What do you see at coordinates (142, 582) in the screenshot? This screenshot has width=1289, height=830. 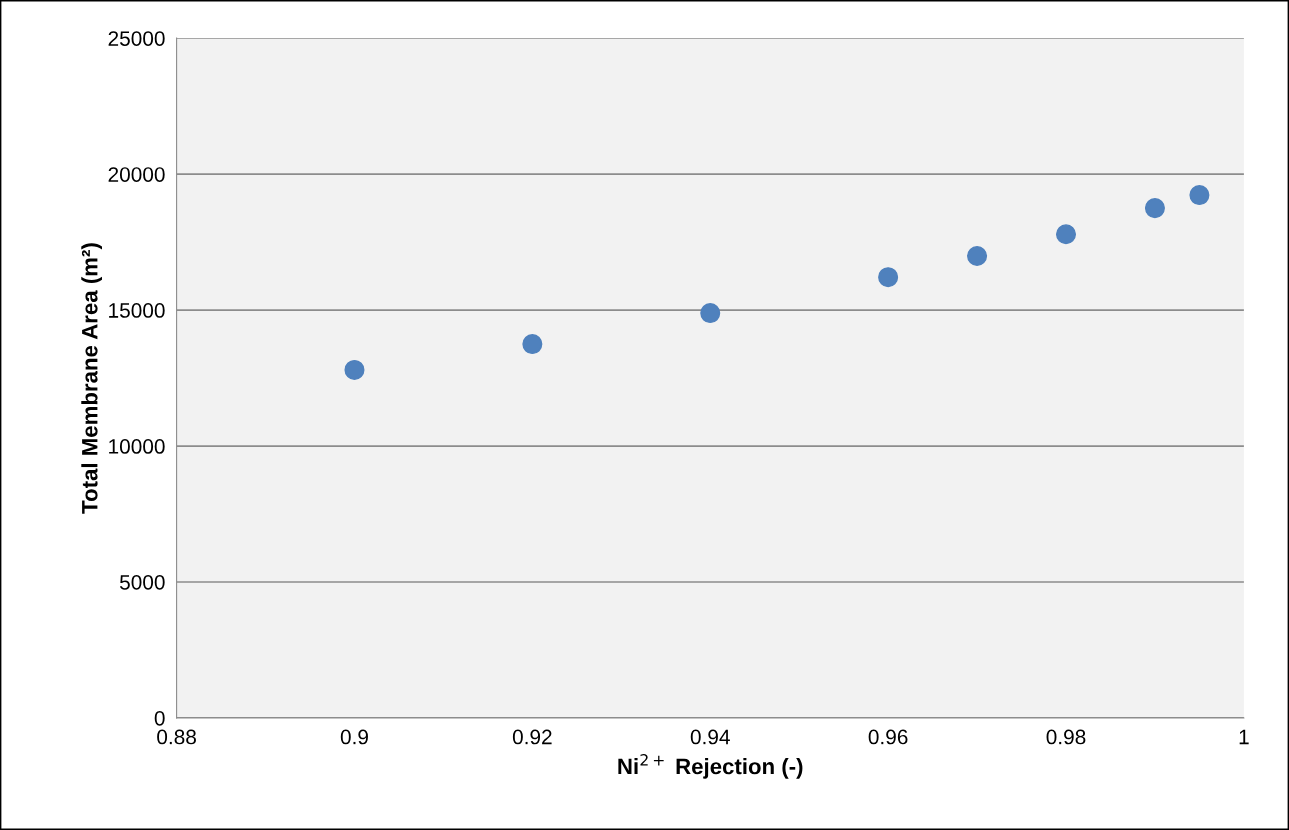 I see `y-tick-label: 5000` at bounding box center [142, 582].